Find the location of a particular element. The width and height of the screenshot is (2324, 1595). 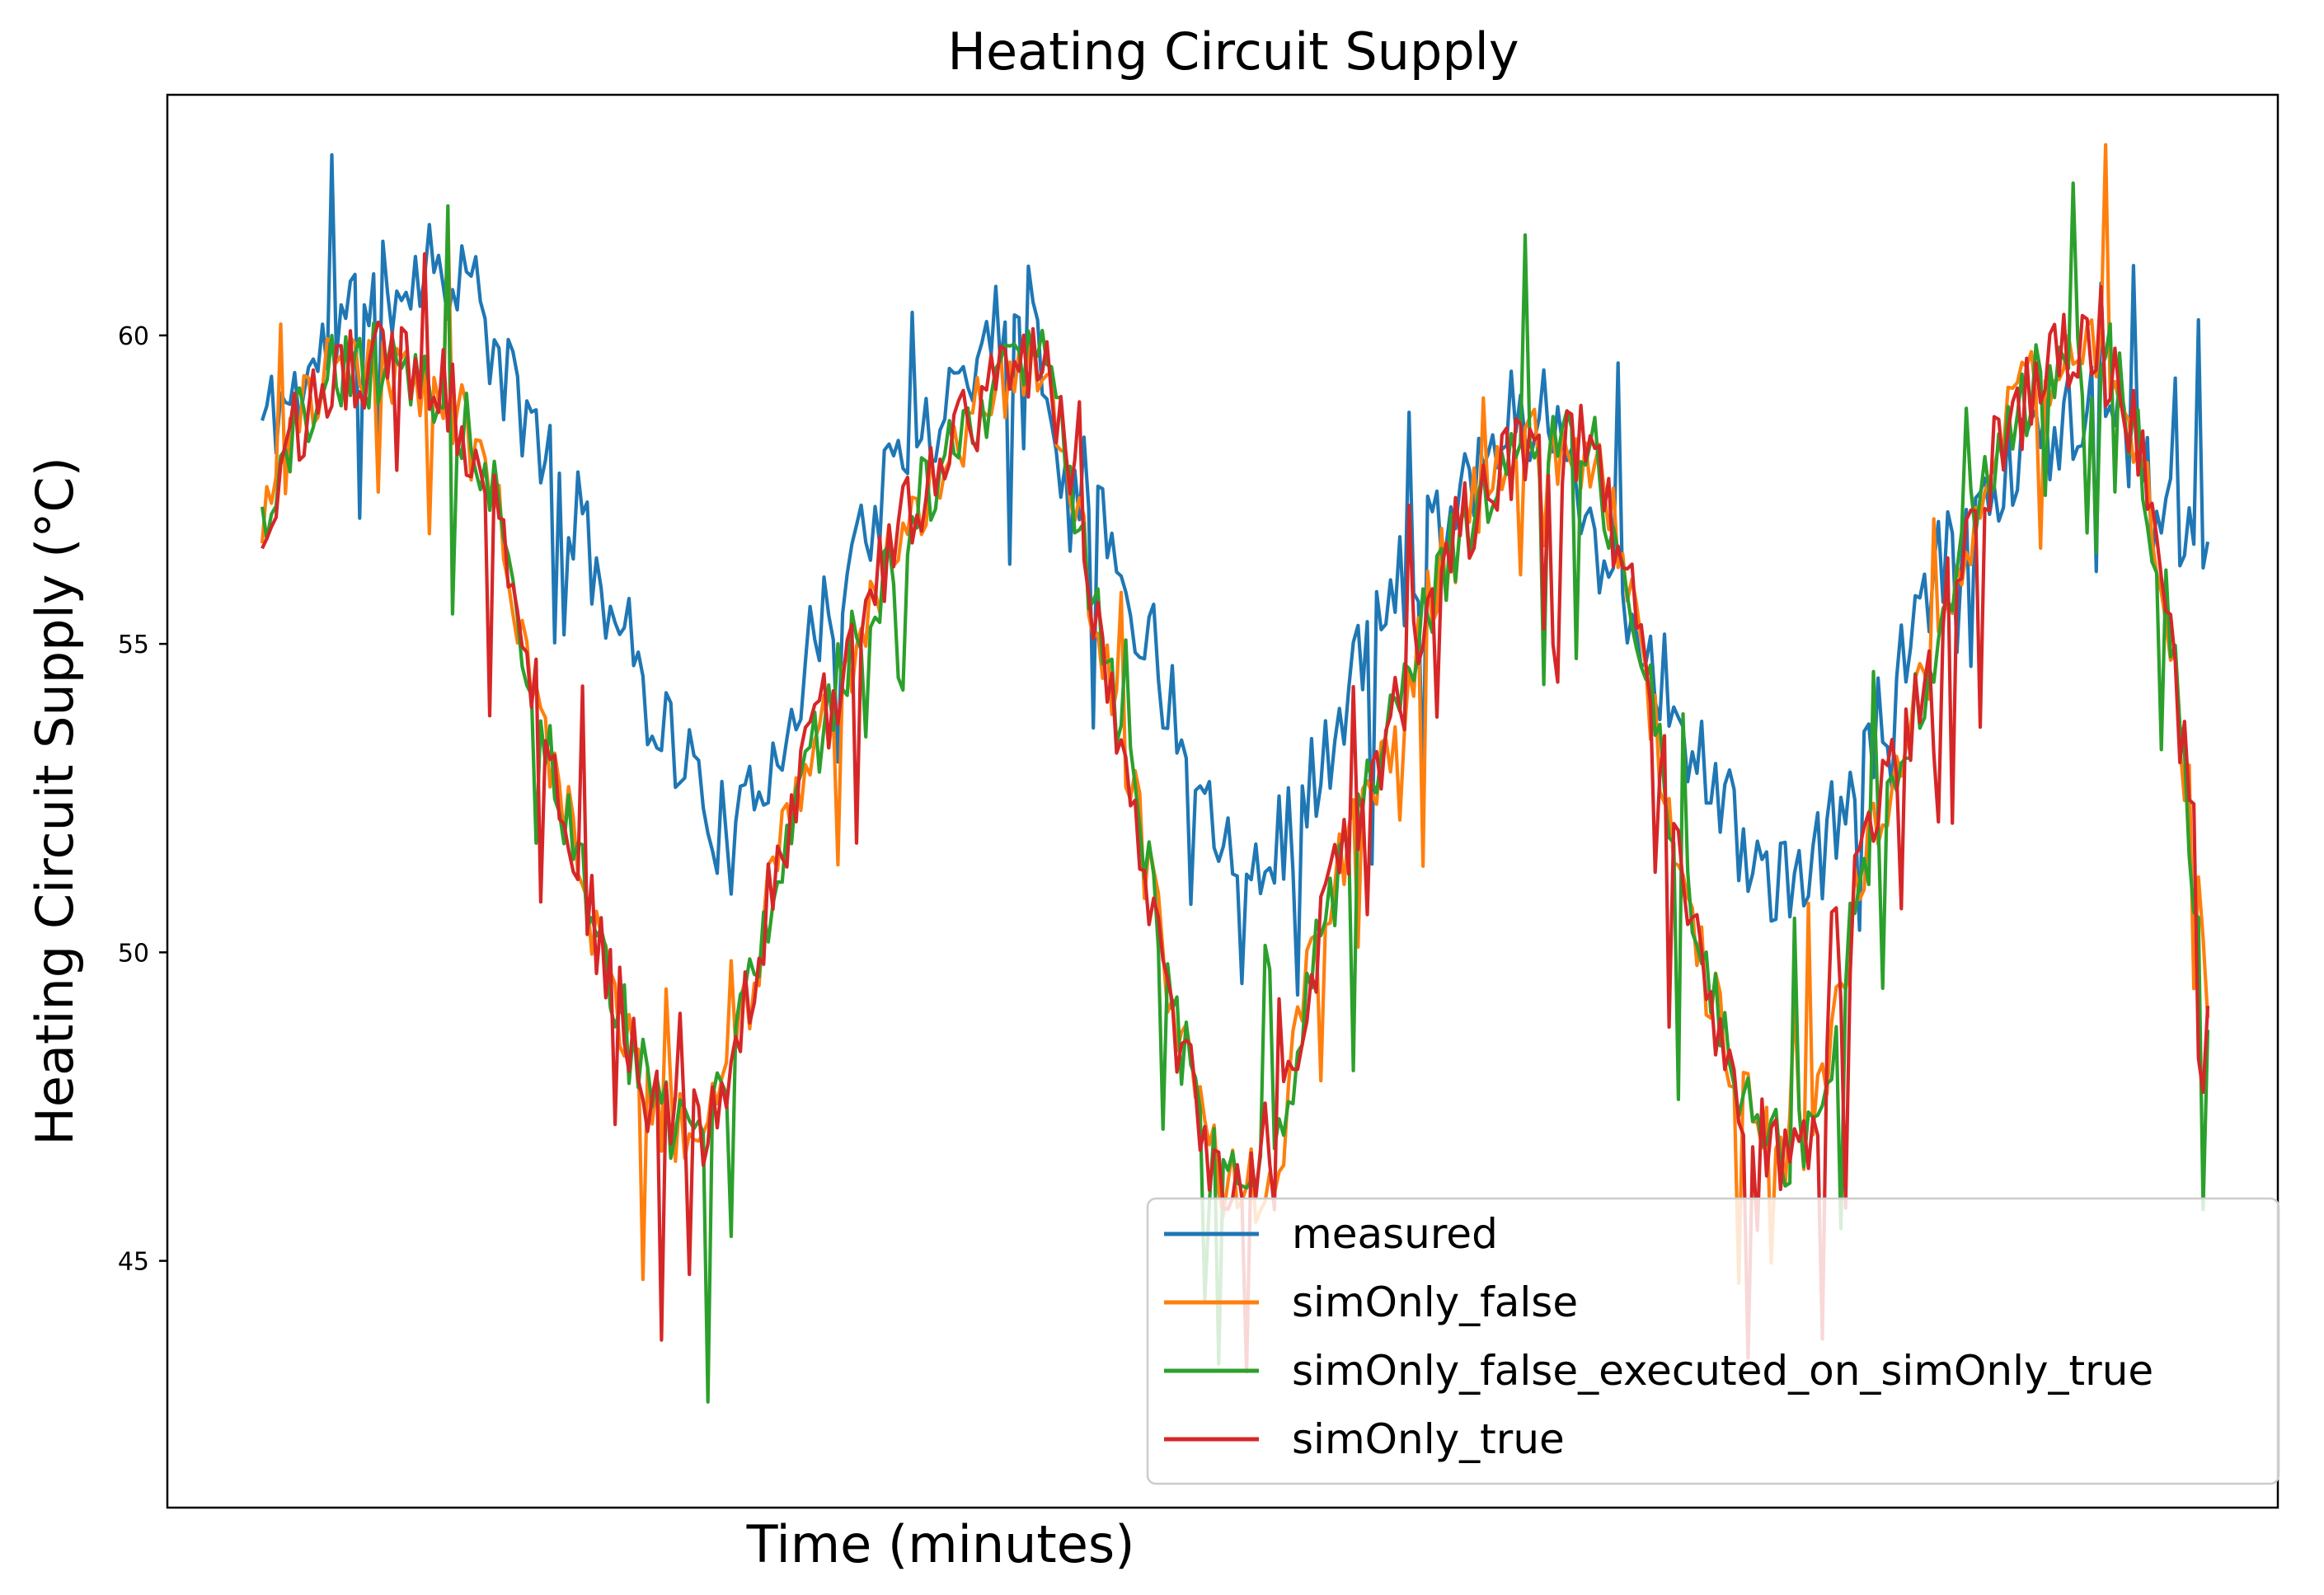

legend-label: measured is located at coordinates (1395, 1234).